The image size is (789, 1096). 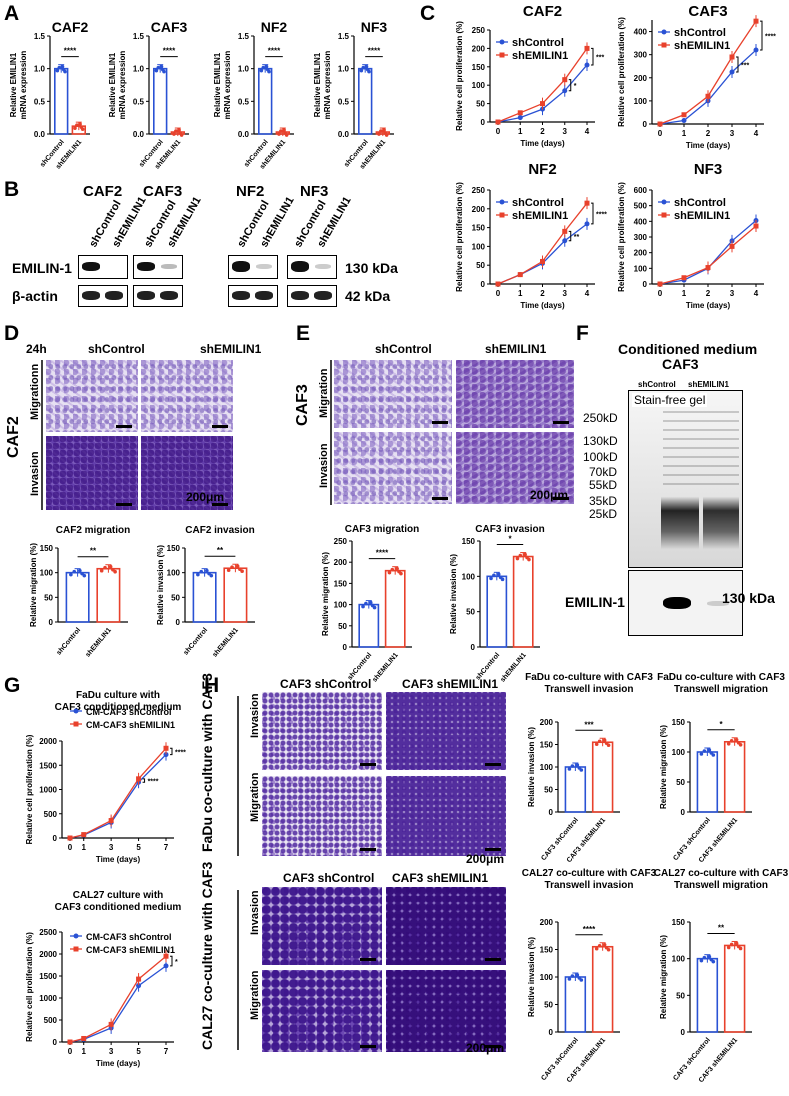 I want to click on y-axis-label: mRNA expression, so click(x=227, y=85).